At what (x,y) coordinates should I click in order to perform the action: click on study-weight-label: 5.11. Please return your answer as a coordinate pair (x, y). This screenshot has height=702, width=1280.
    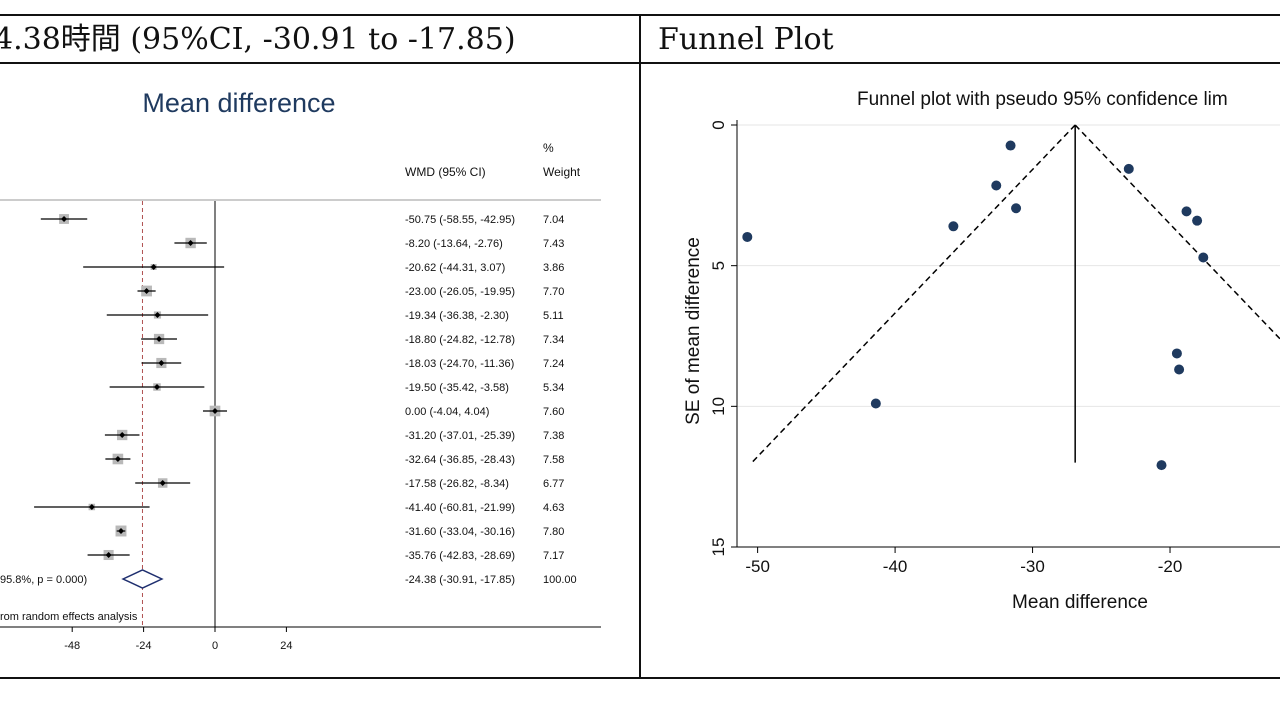
    Looking at the image, I should click on (553, 316).